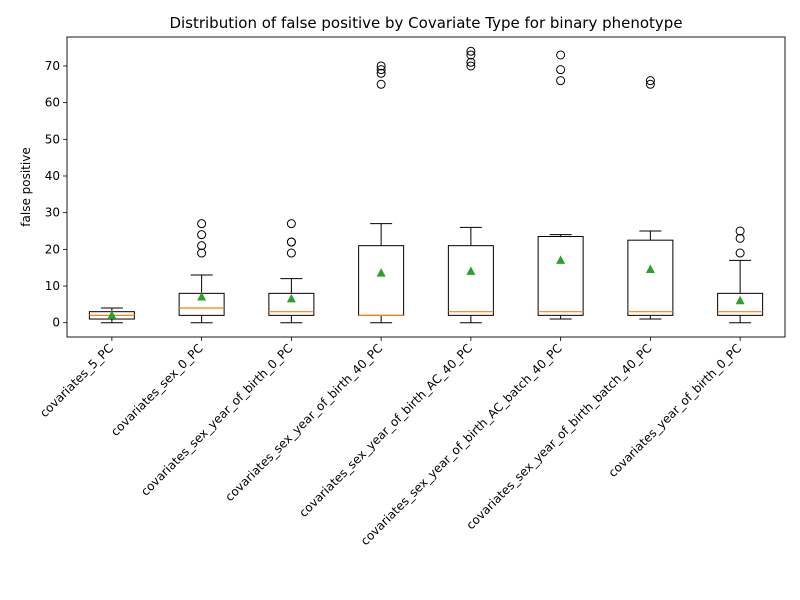  I want to click on y-axis: 0 10 20 30 40 50 60 70, so click(56, 194).